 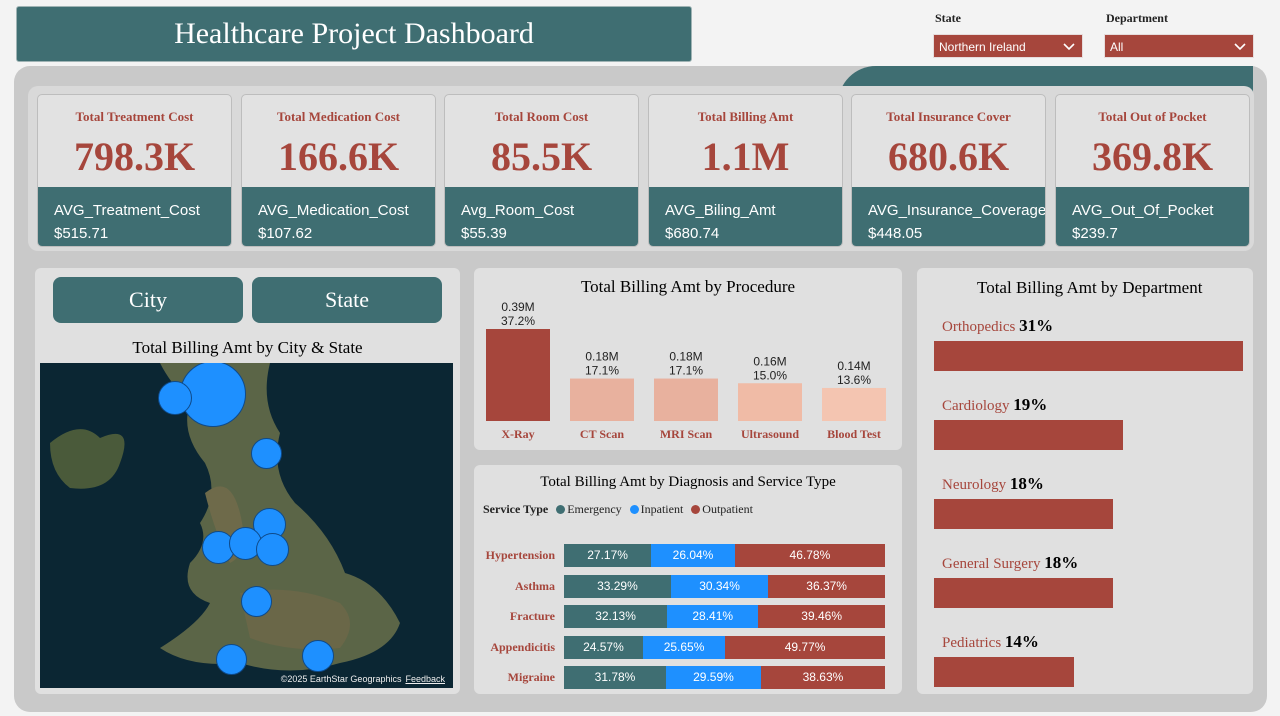 What do you see at coordinates (425, 679) in the screenshot?
I see `map-feedback-link: Feedback` at bounding box center [425, 679].